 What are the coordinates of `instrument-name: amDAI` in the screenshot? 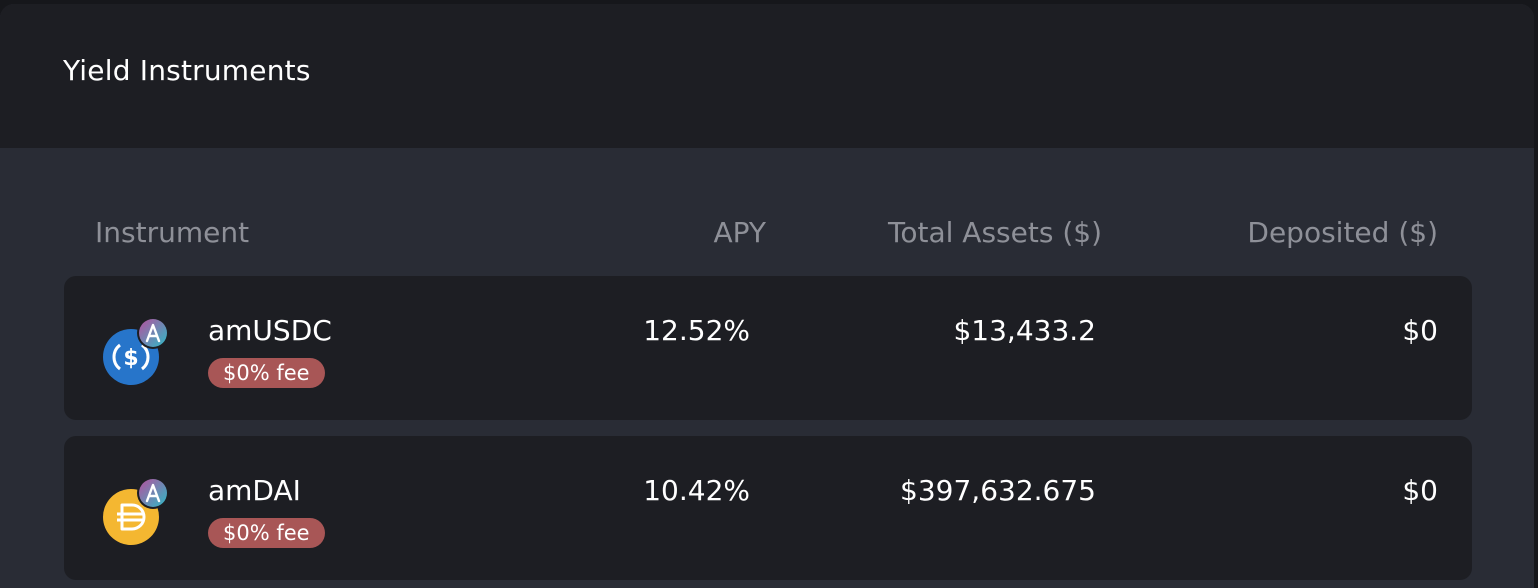 It's located at (254, 490).